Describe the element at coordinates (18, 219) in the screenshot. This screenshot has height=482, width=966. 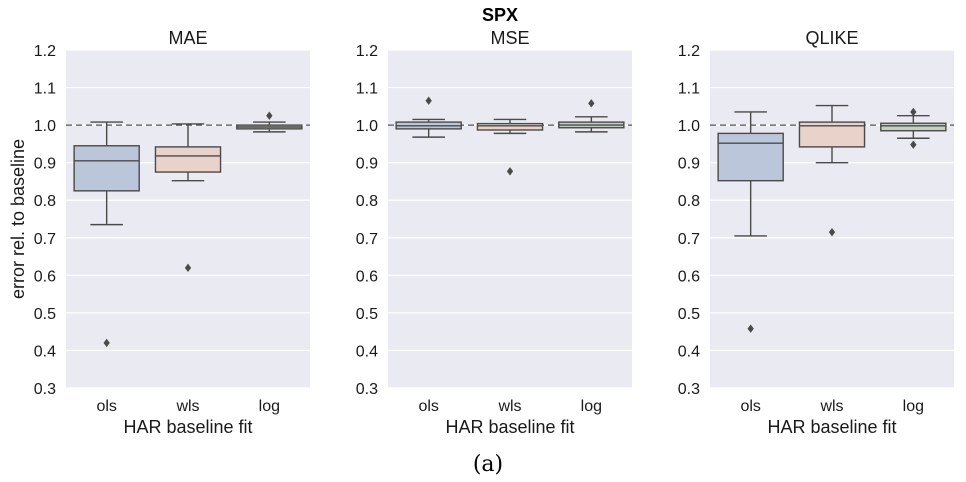
I see `y-axis-label: error rel. to baseline` at that location.